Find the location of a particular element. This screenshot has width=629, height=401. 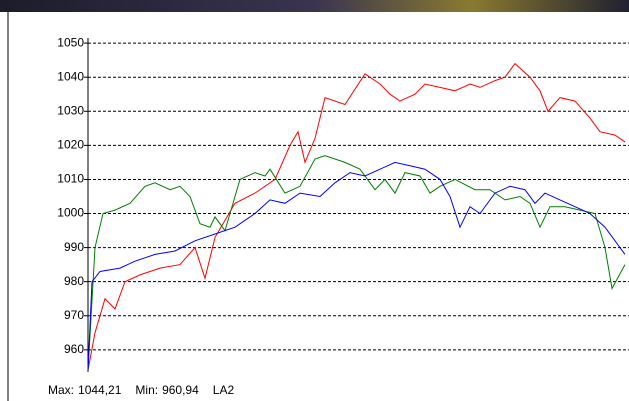

stat-label: Min: is located at coordinates (146, 390).